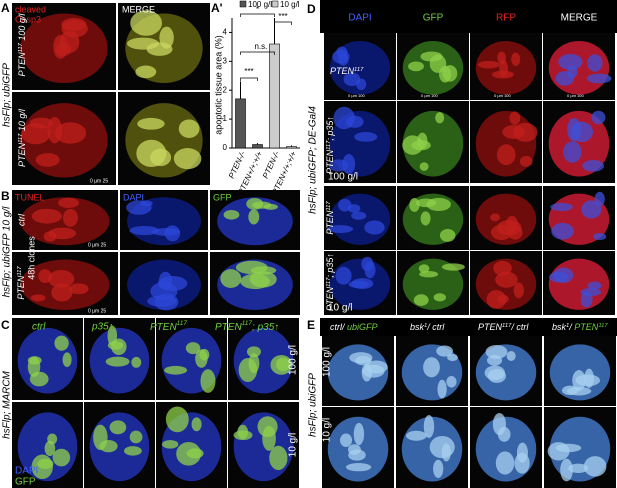 This screenshot has height=488, width=617. Describe the element at coordinates (260, 4) in the screenshot. I see `legend-label: 100 g/l` at that location.